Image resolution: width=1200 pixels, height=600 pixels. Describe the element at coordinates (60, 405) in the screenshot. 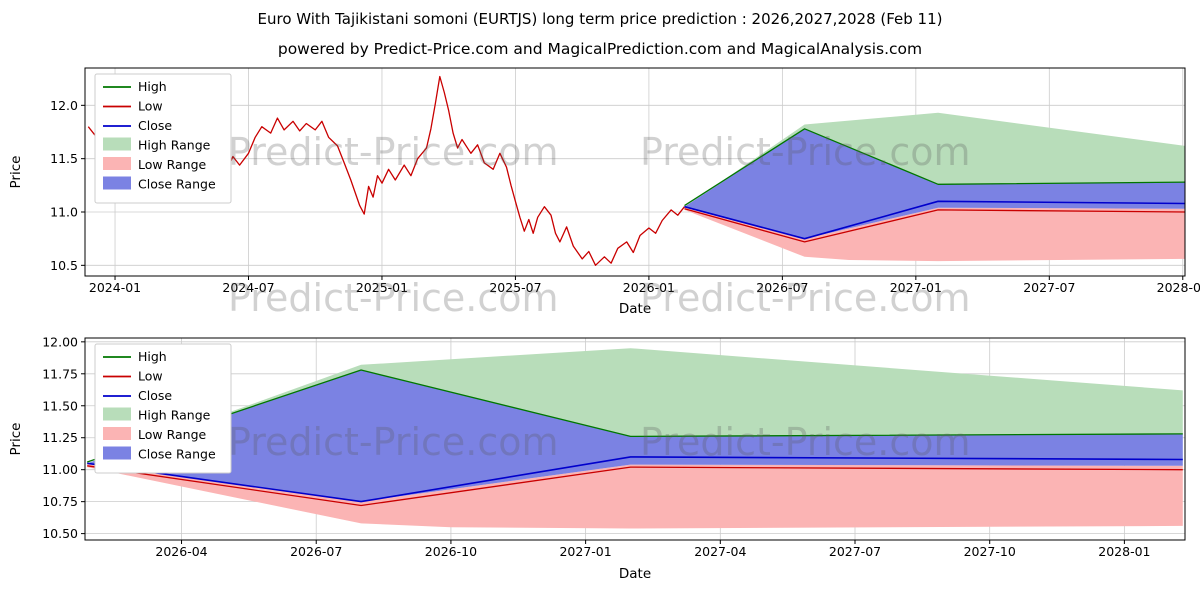

I see `y-tick-label: 11.50` at that location.